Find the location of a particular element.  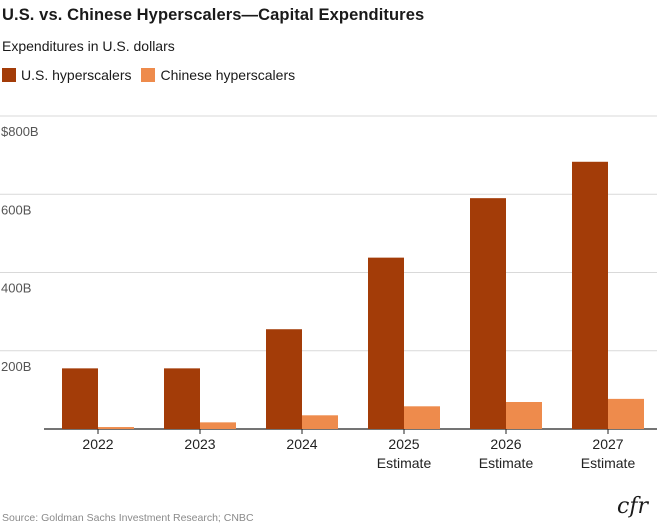

legend-label-china: Chinese hyperscalers is located at coordinates (228, 75).